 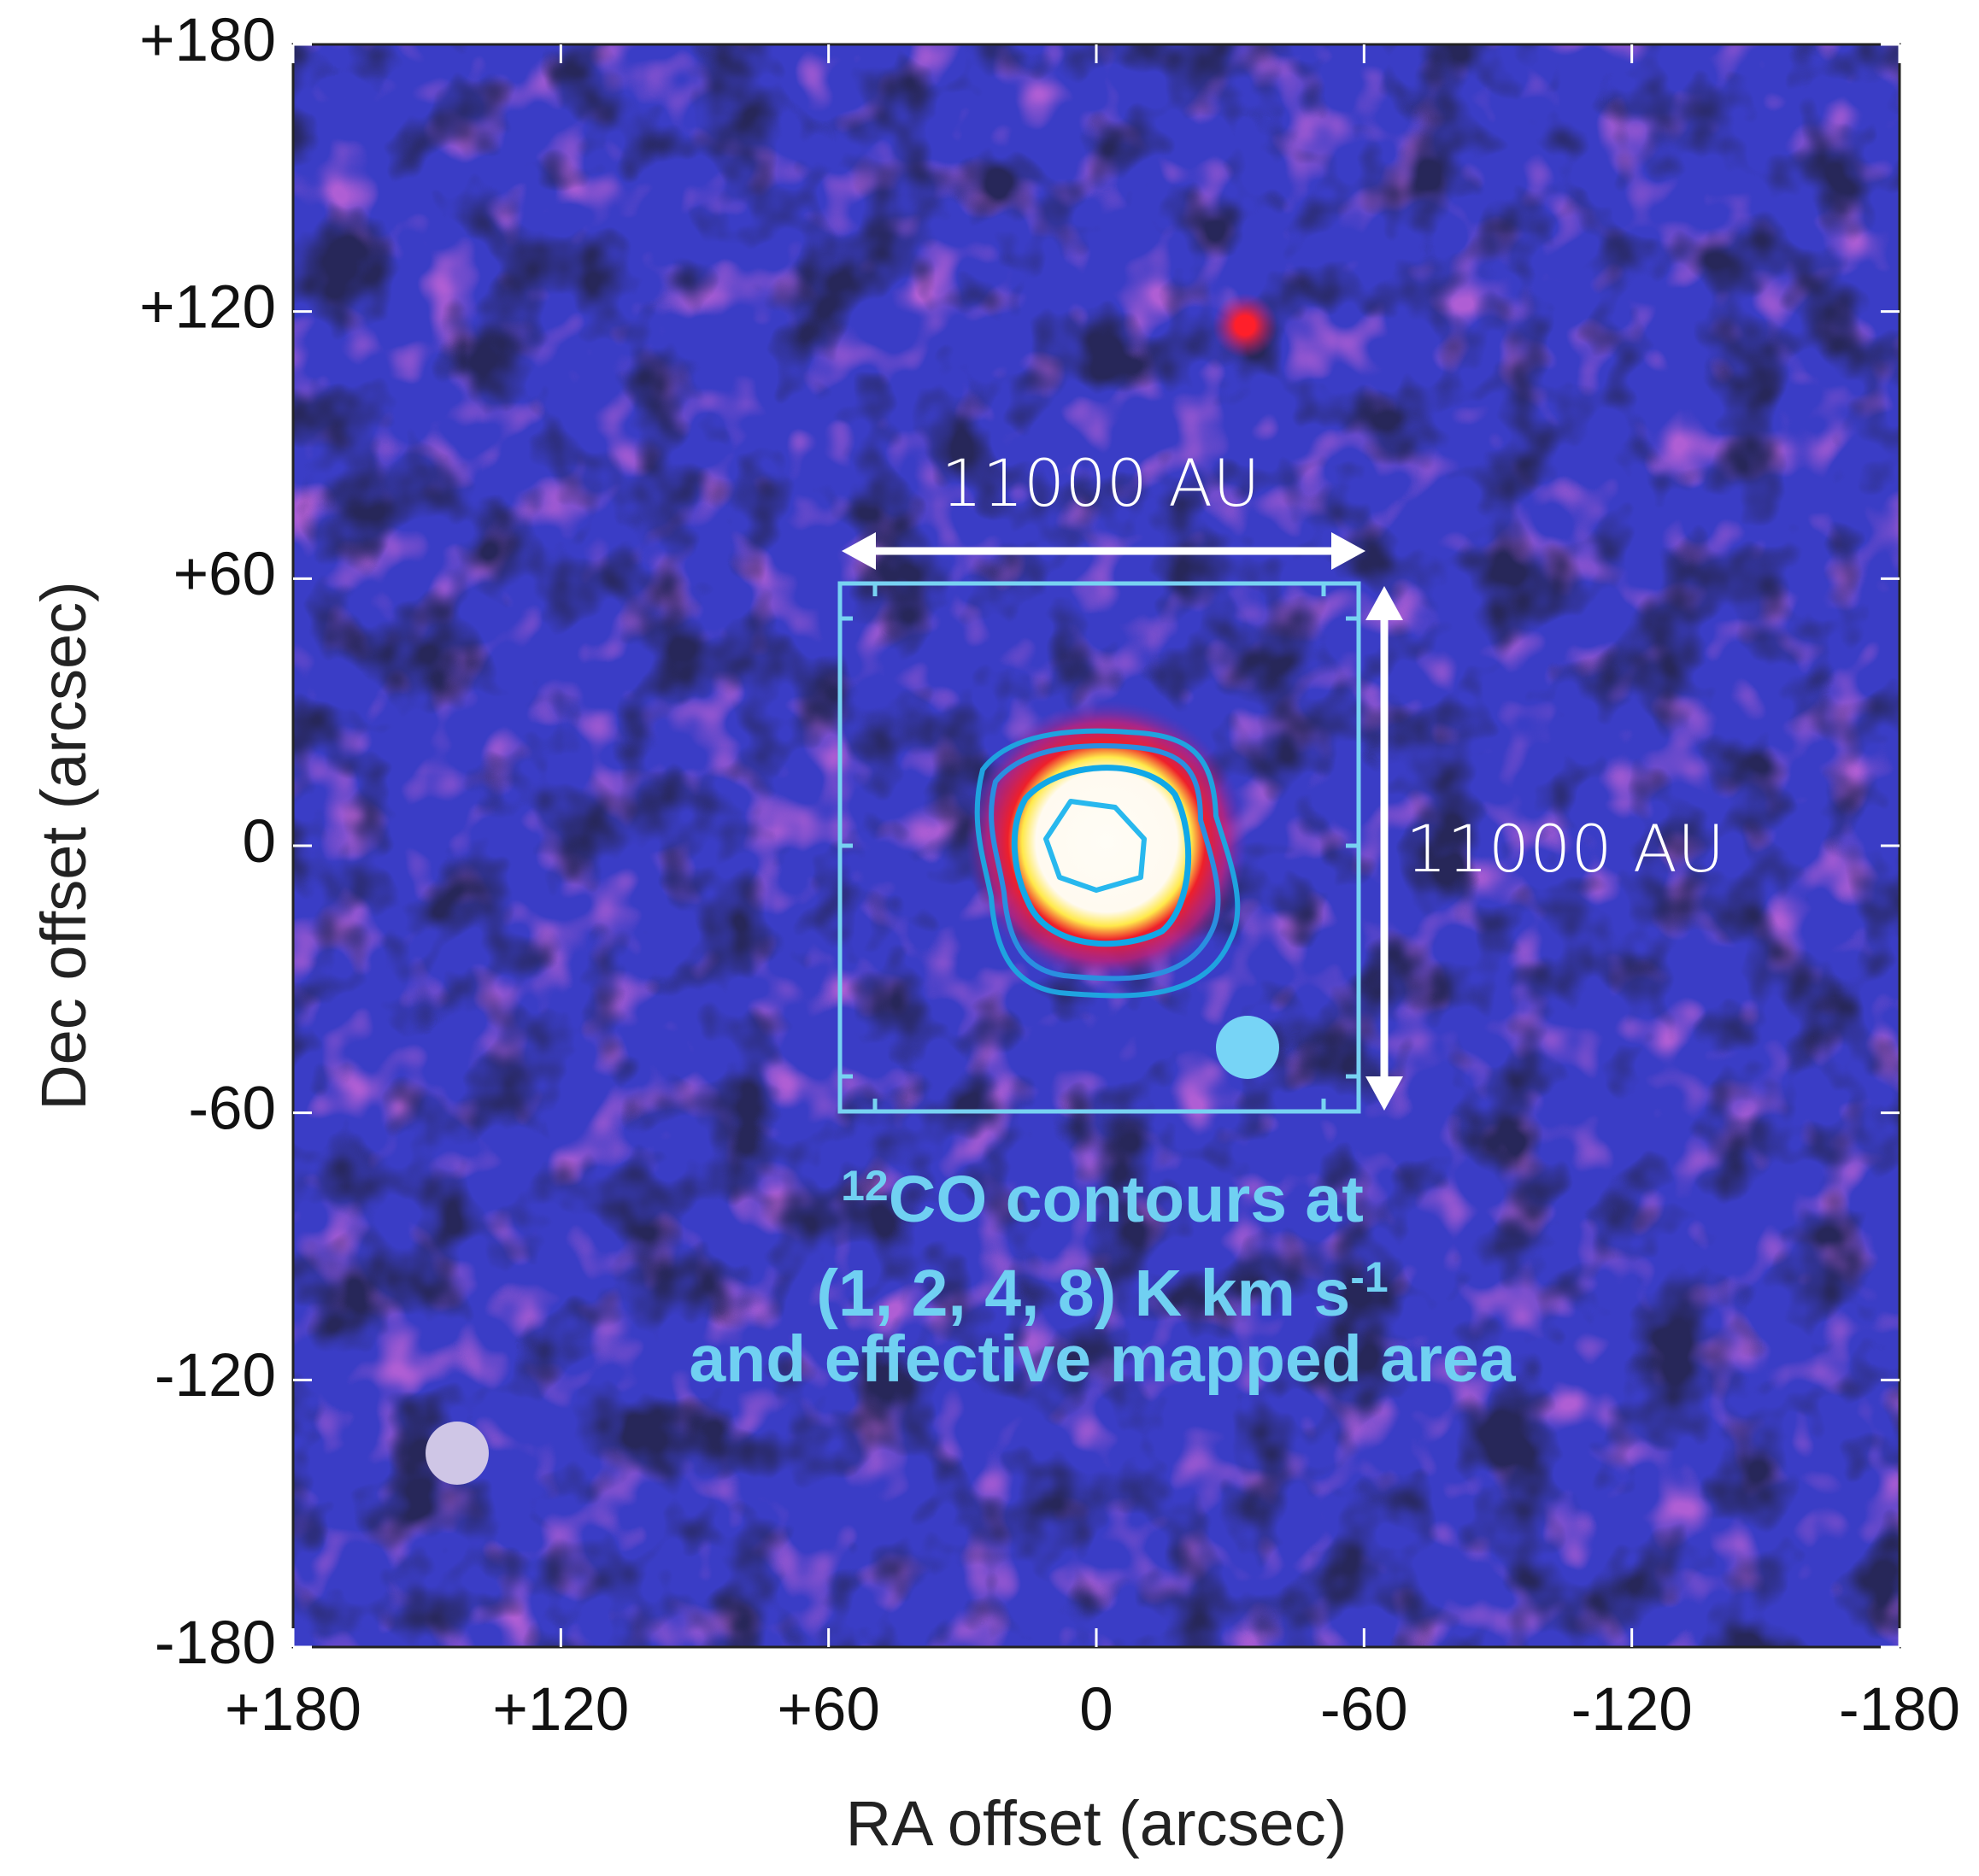 What do you see at coordinates (1364, 1710) in the screenshot?
I see `x-tick-label: -60` at bounding box center [1364, 1710].